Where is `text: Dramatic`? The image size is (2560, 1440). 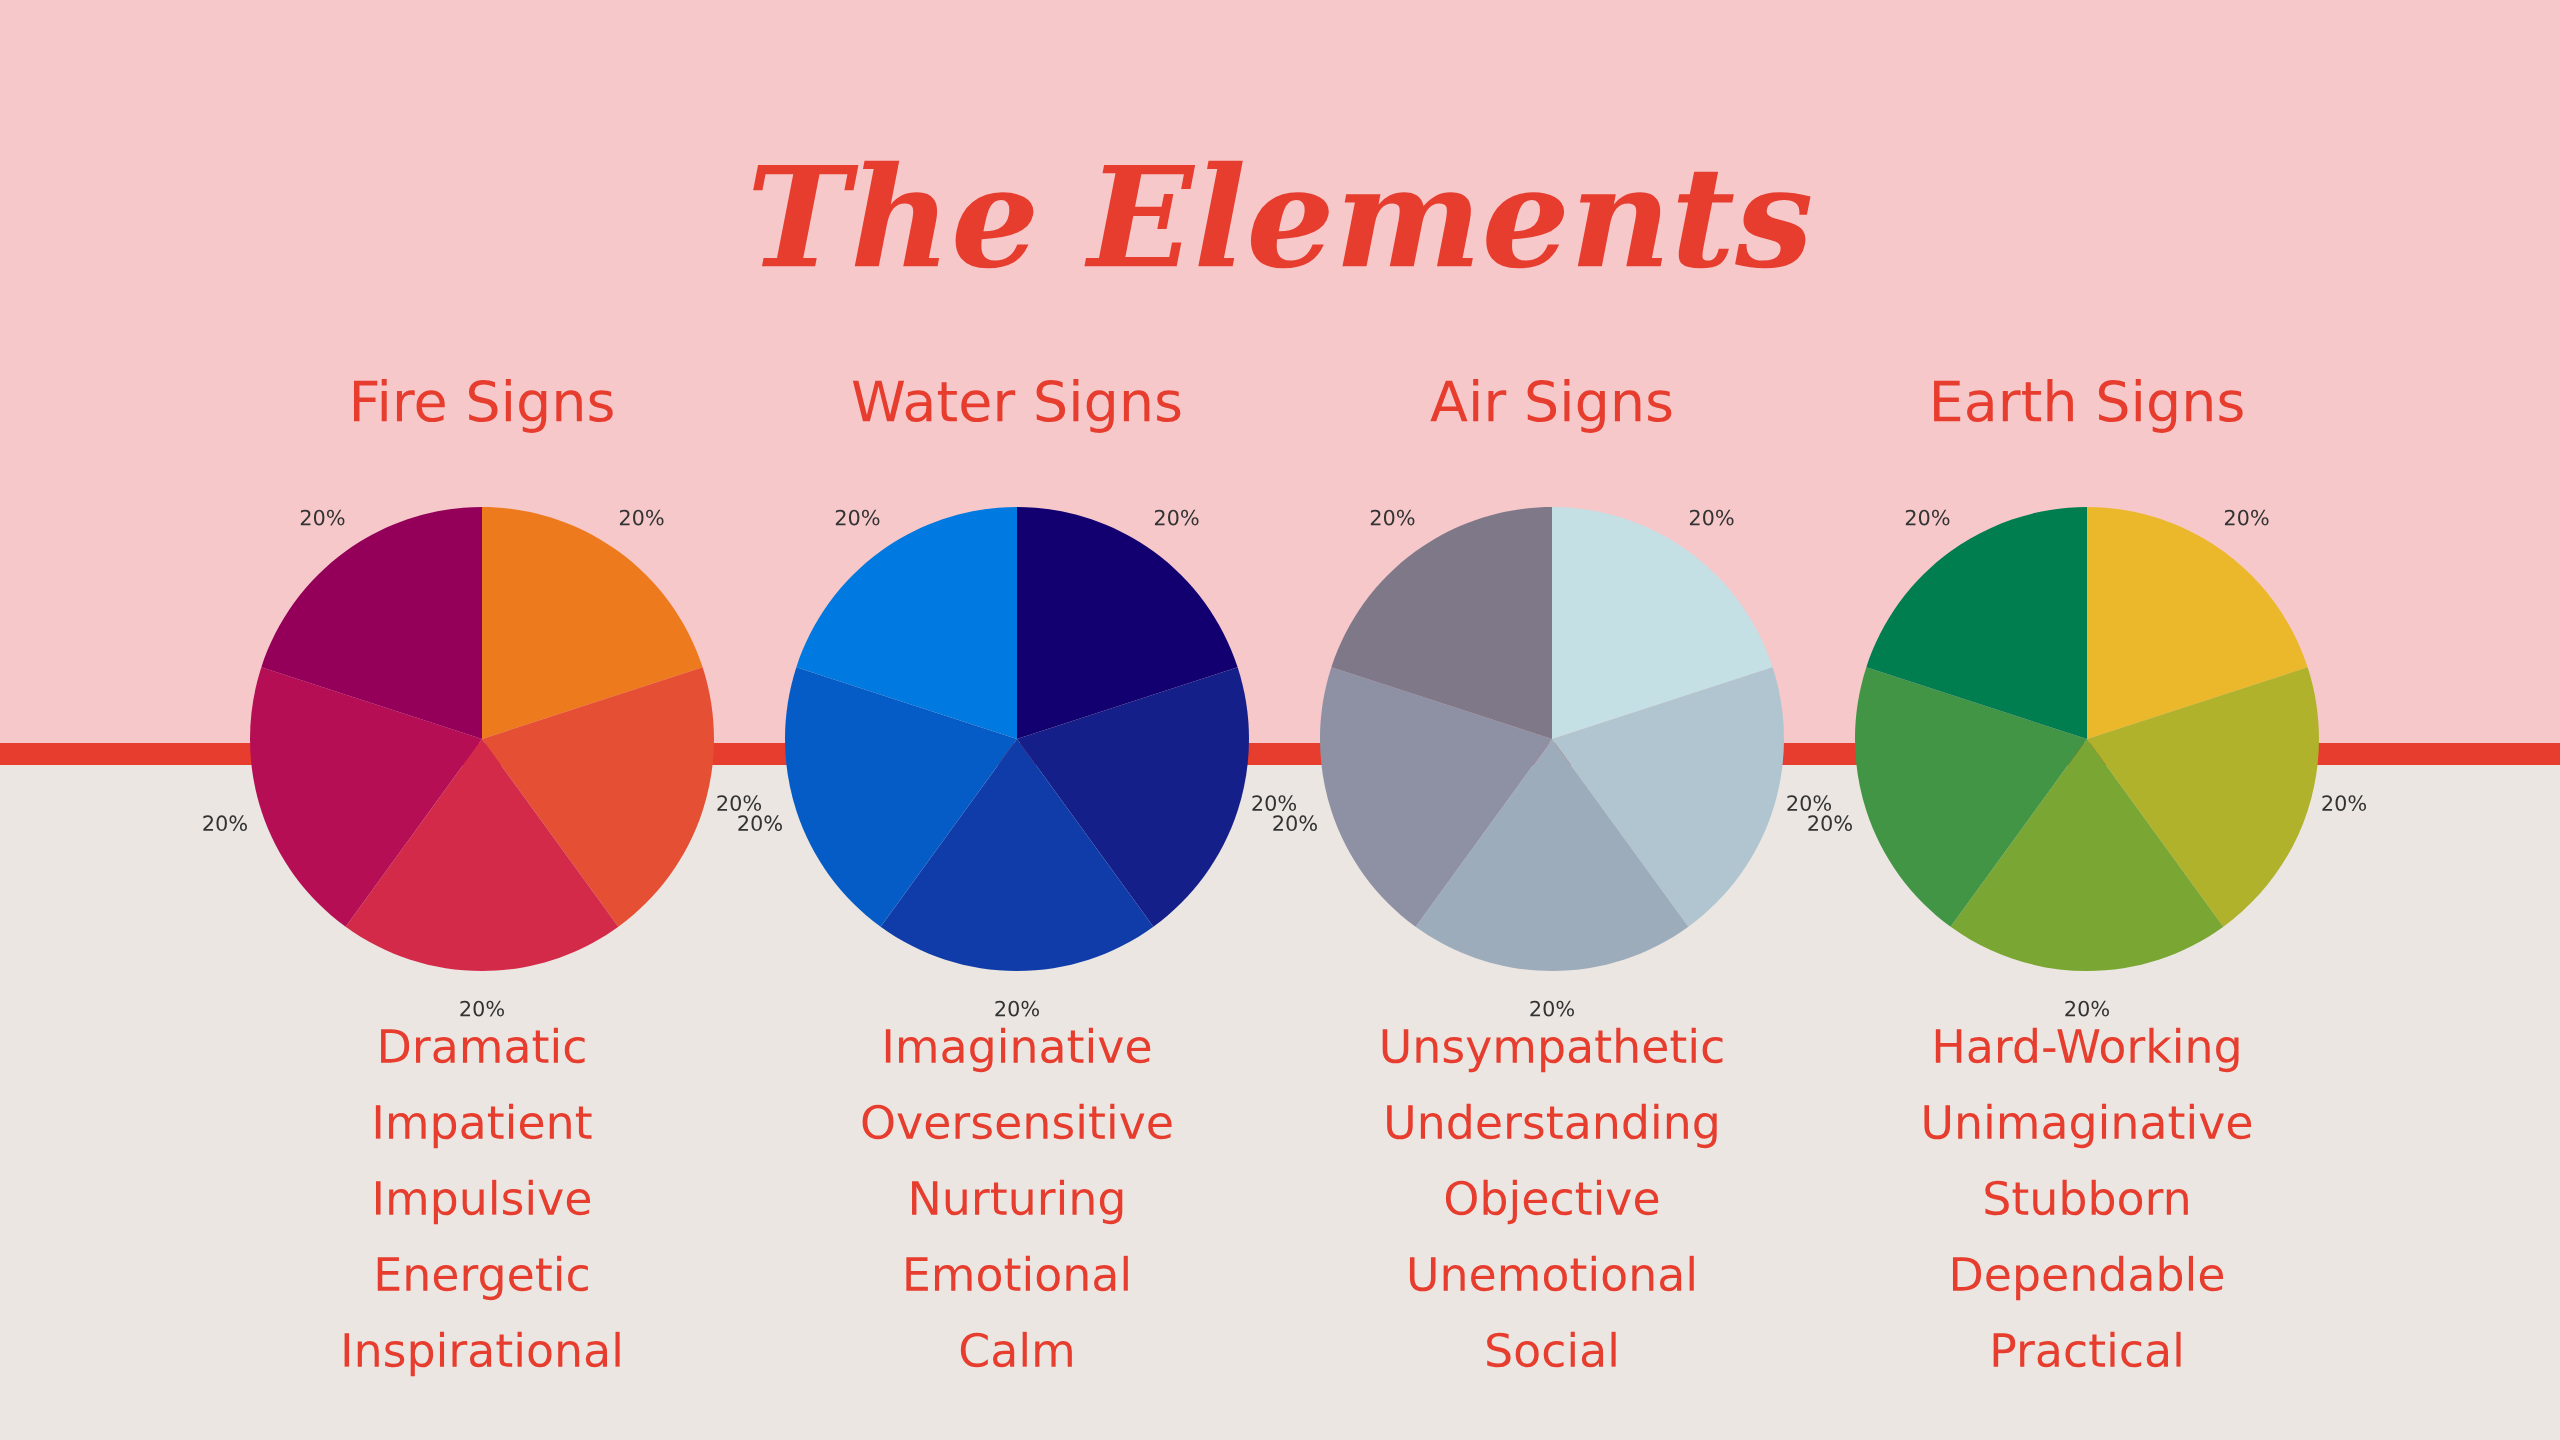
text: Dramatic is located at coordinates (483, 1045).